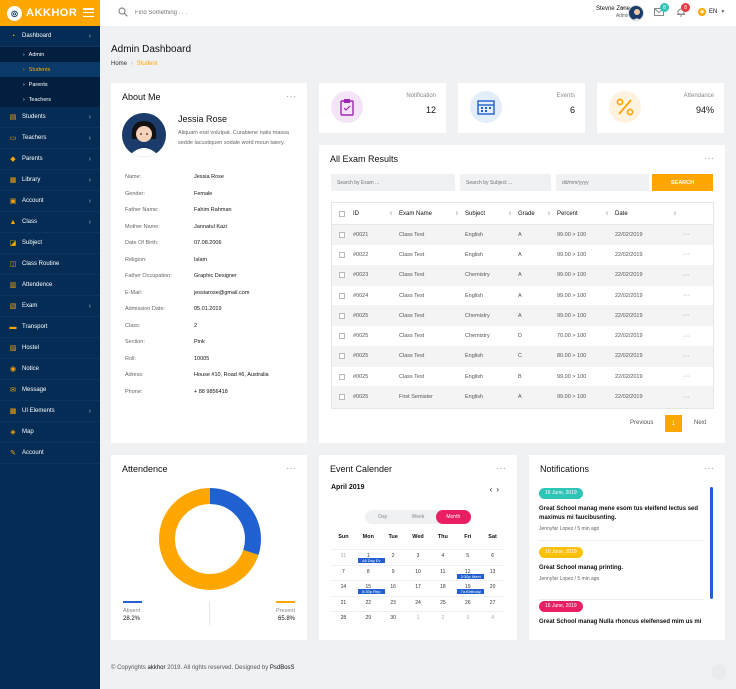 This screenshot has height=689, width=736. Describe the element at coordinates (711, 543) in the screenshot. I see `scrollbar` at that location.